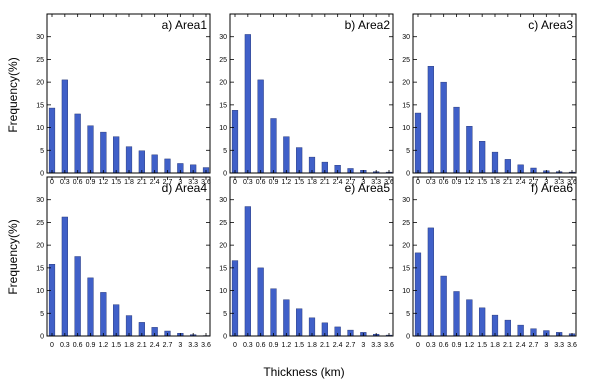 Image resolution: width=614 pixels, height=381 pixels. I want to click on y-axis-label-bottom: Frequency(%), so click(13, 256).